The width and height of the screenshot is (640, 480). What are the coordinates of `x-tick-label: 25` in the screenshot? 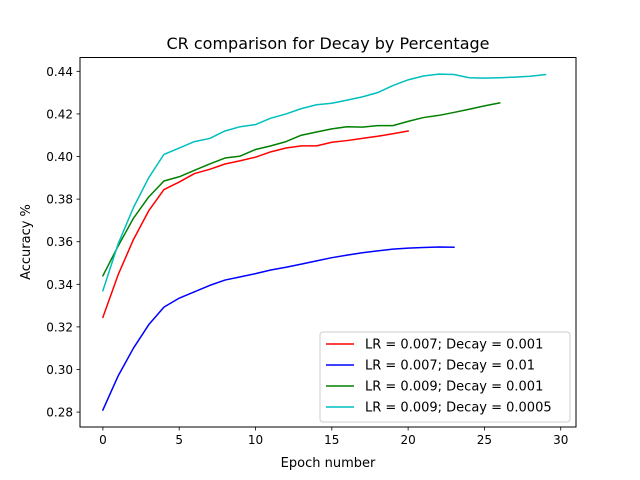 It's located at (484, 440).